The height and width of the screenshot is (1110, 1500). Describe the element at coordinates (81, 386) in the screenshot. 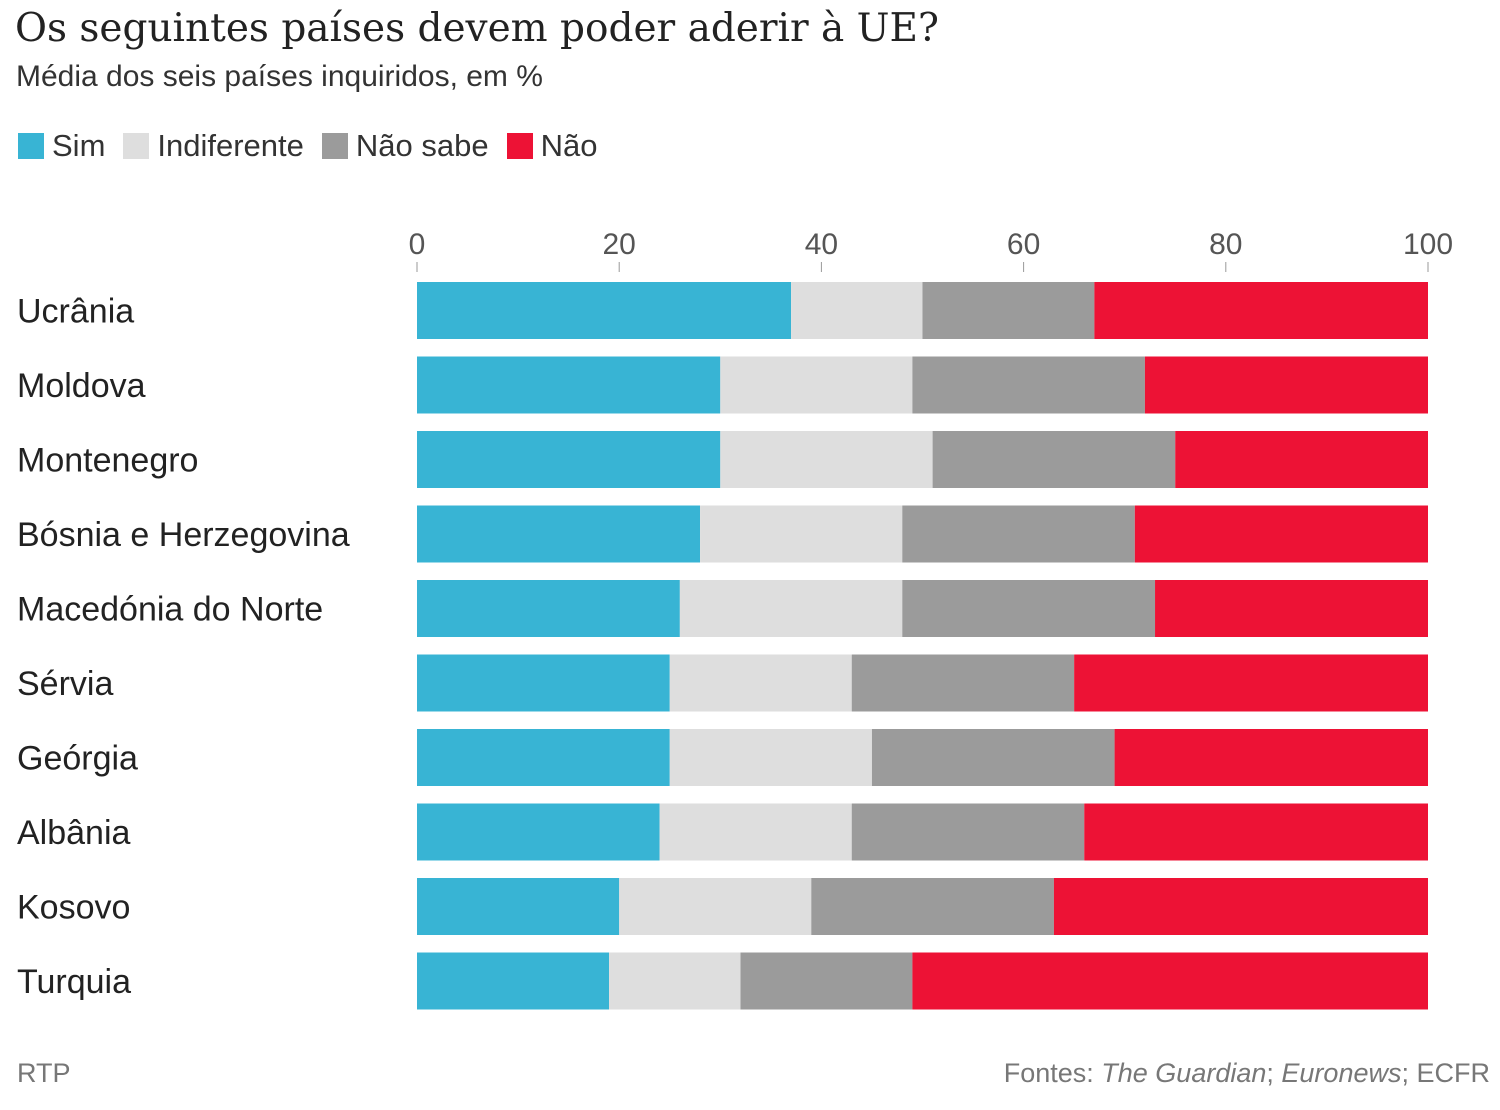

I see `category-label: Moldova` at that location.